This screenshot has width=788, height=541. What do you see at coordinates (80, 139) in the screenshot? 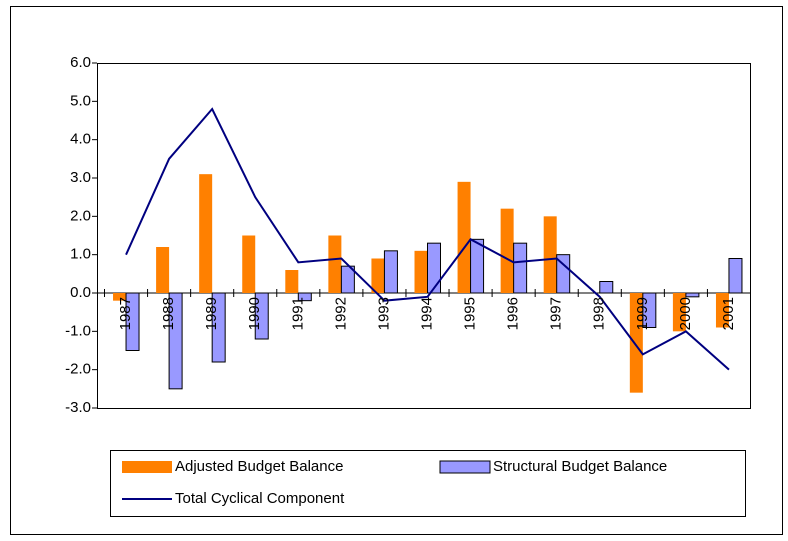
I see `y-tick-label: 4.0` at bounding box center [80, 139].